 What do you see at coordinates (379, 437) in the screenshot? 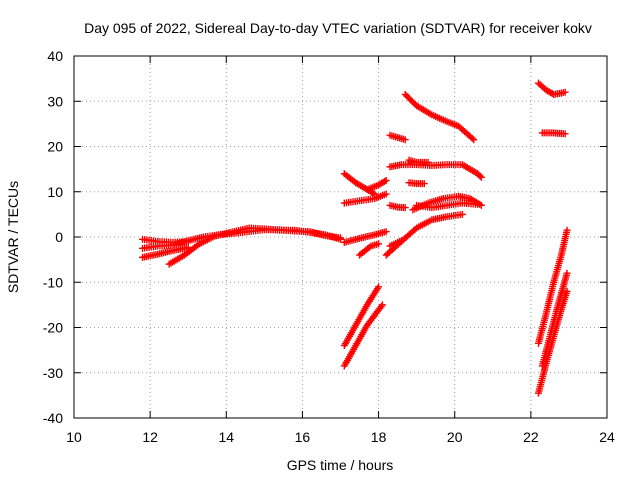
I see `x-tick-label: 18` at bounding box center [379, 437].